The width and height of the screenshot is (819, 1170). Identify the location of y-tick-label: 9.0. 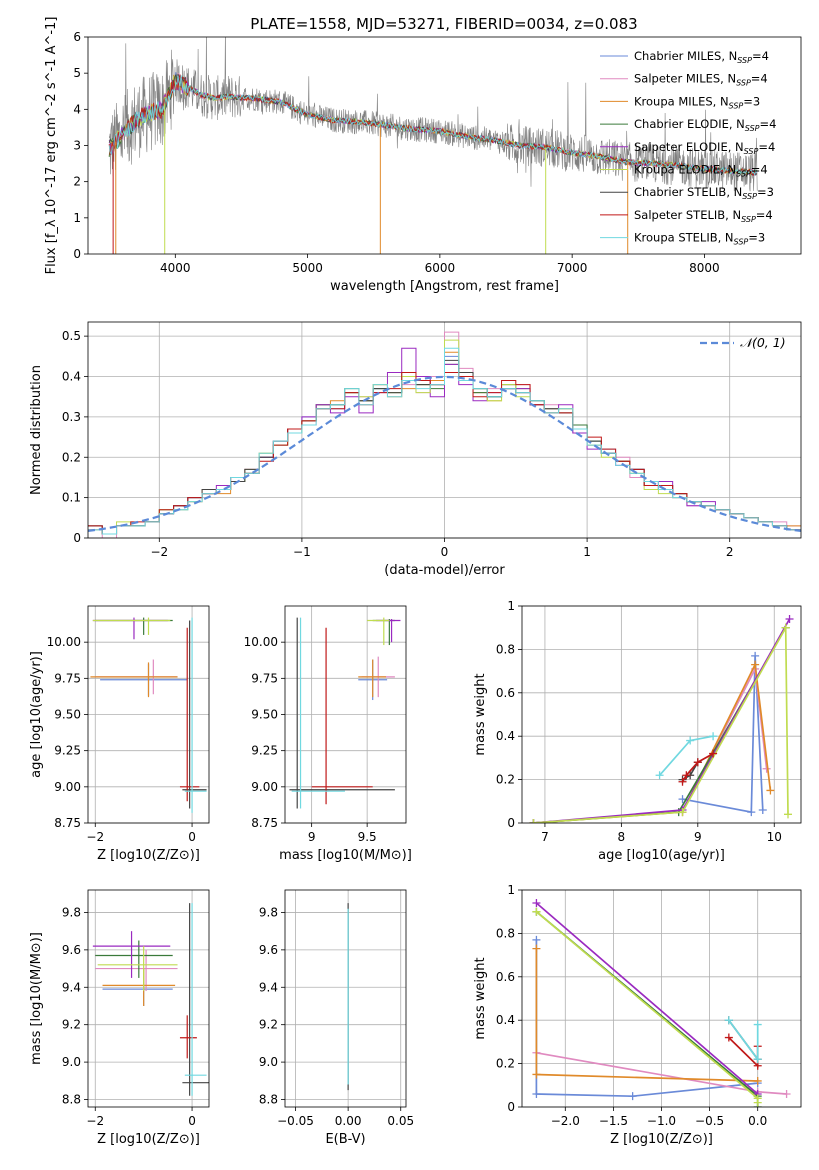
(71, 1062).